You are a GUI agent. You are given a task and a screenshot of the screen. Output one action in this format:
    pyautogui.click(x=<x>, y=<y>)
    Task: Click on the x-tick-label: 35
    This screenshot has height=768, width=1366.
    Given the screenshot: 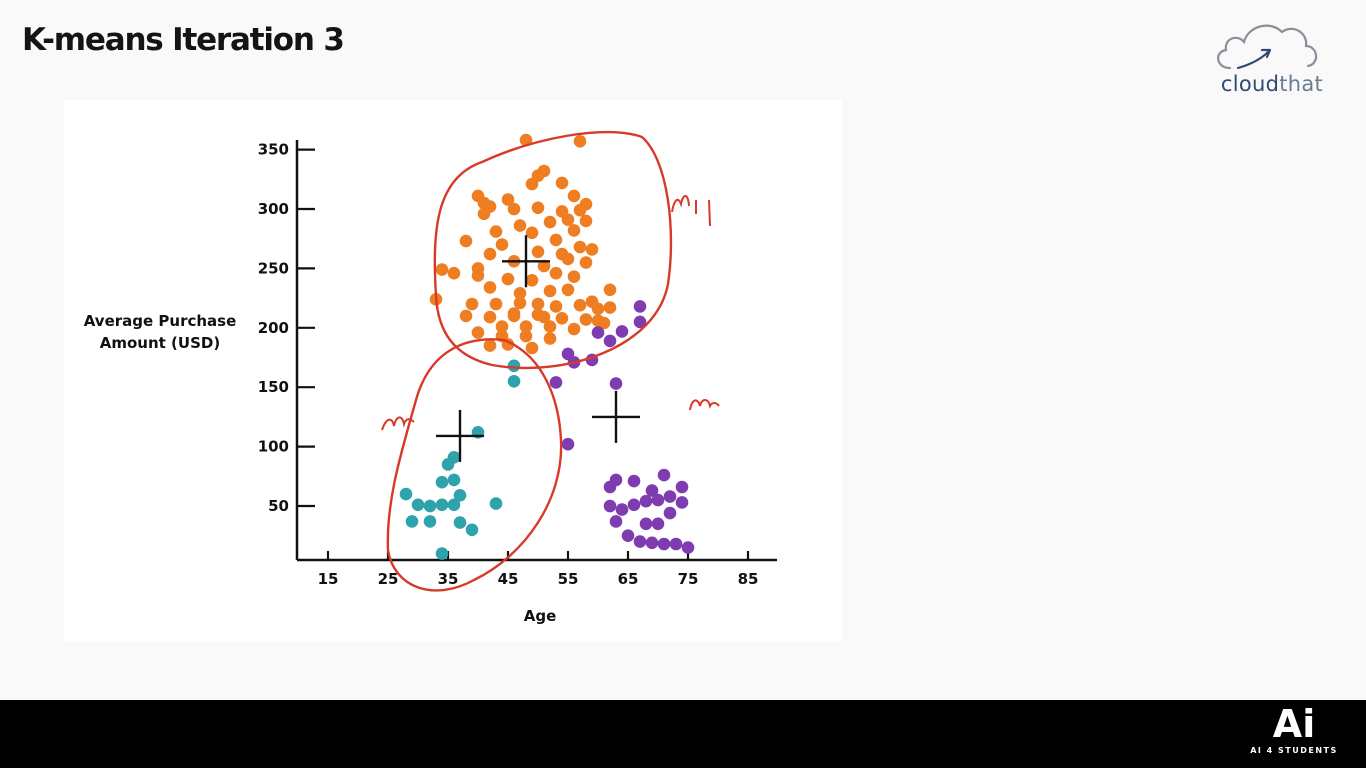 What is the action you would take?
    pyautogui.click(x=448, y=579)
    